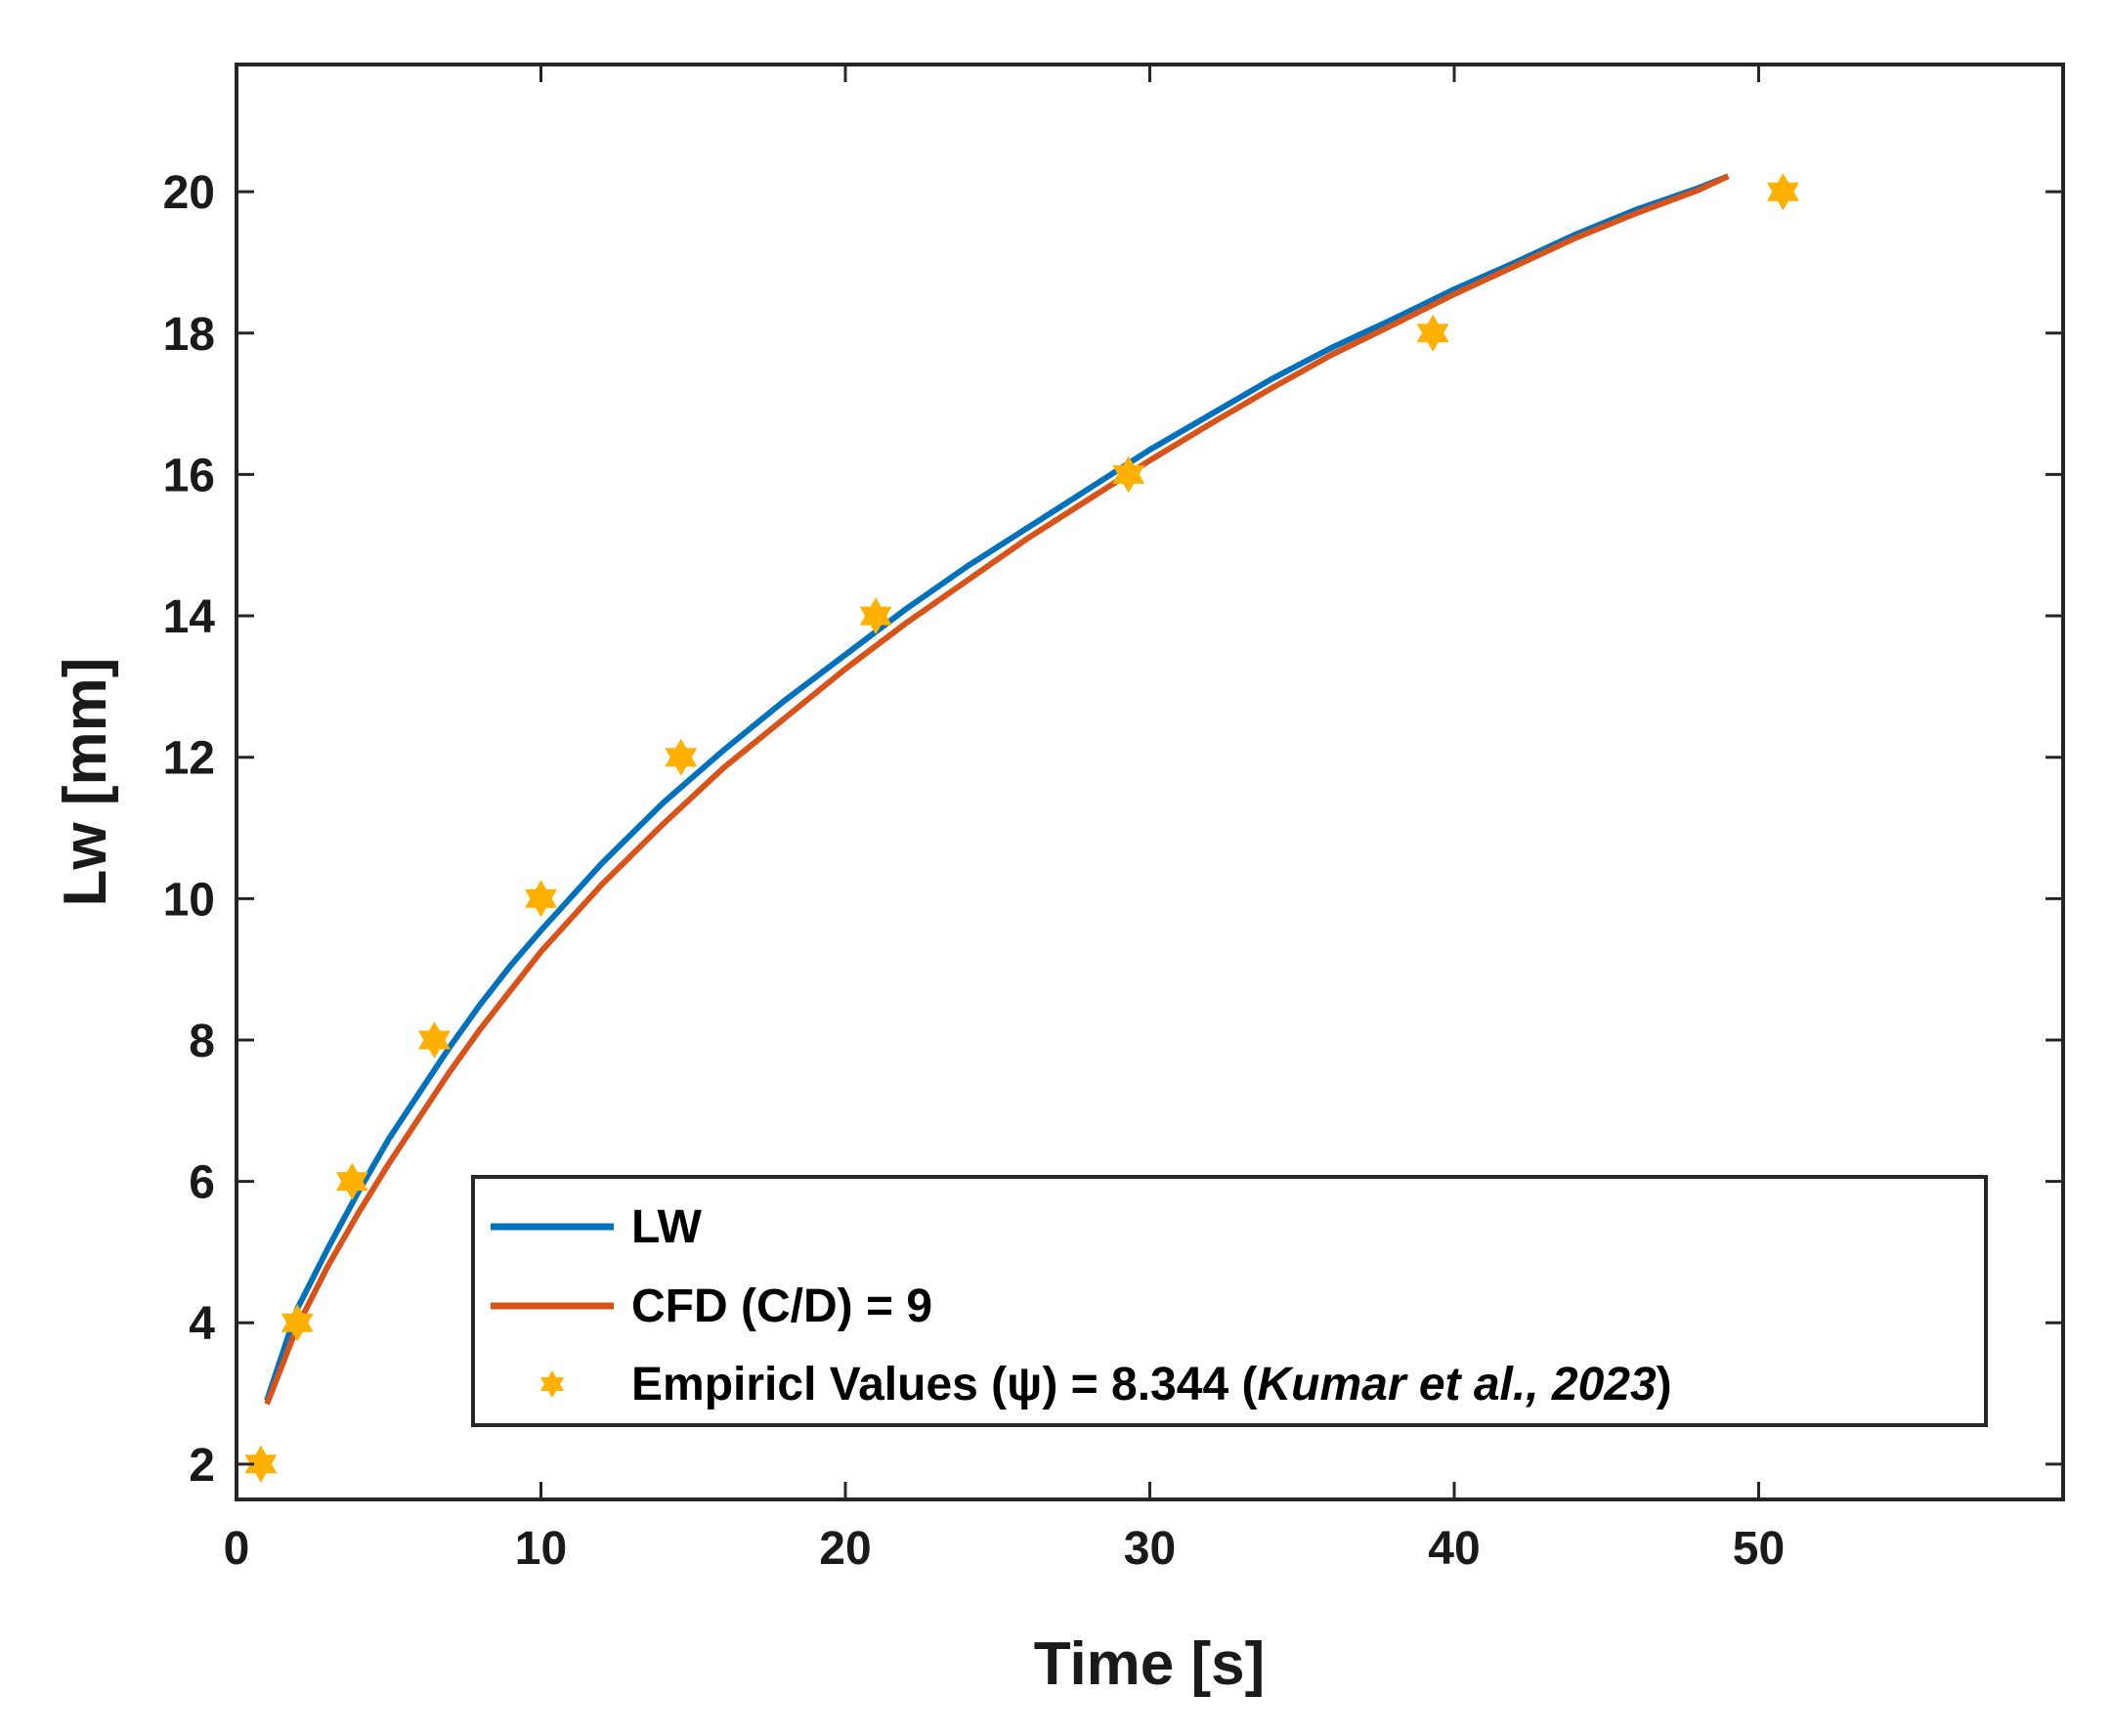  I want to click on x-tick-label: 20, so click(845, 1549).